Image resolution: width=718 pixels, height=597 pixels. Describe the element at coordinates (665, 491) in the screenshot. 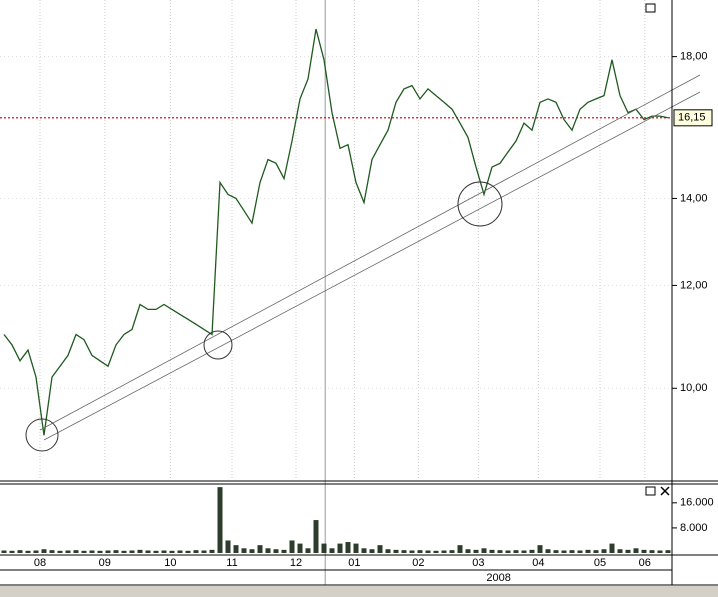

I see `close-button` at that location.